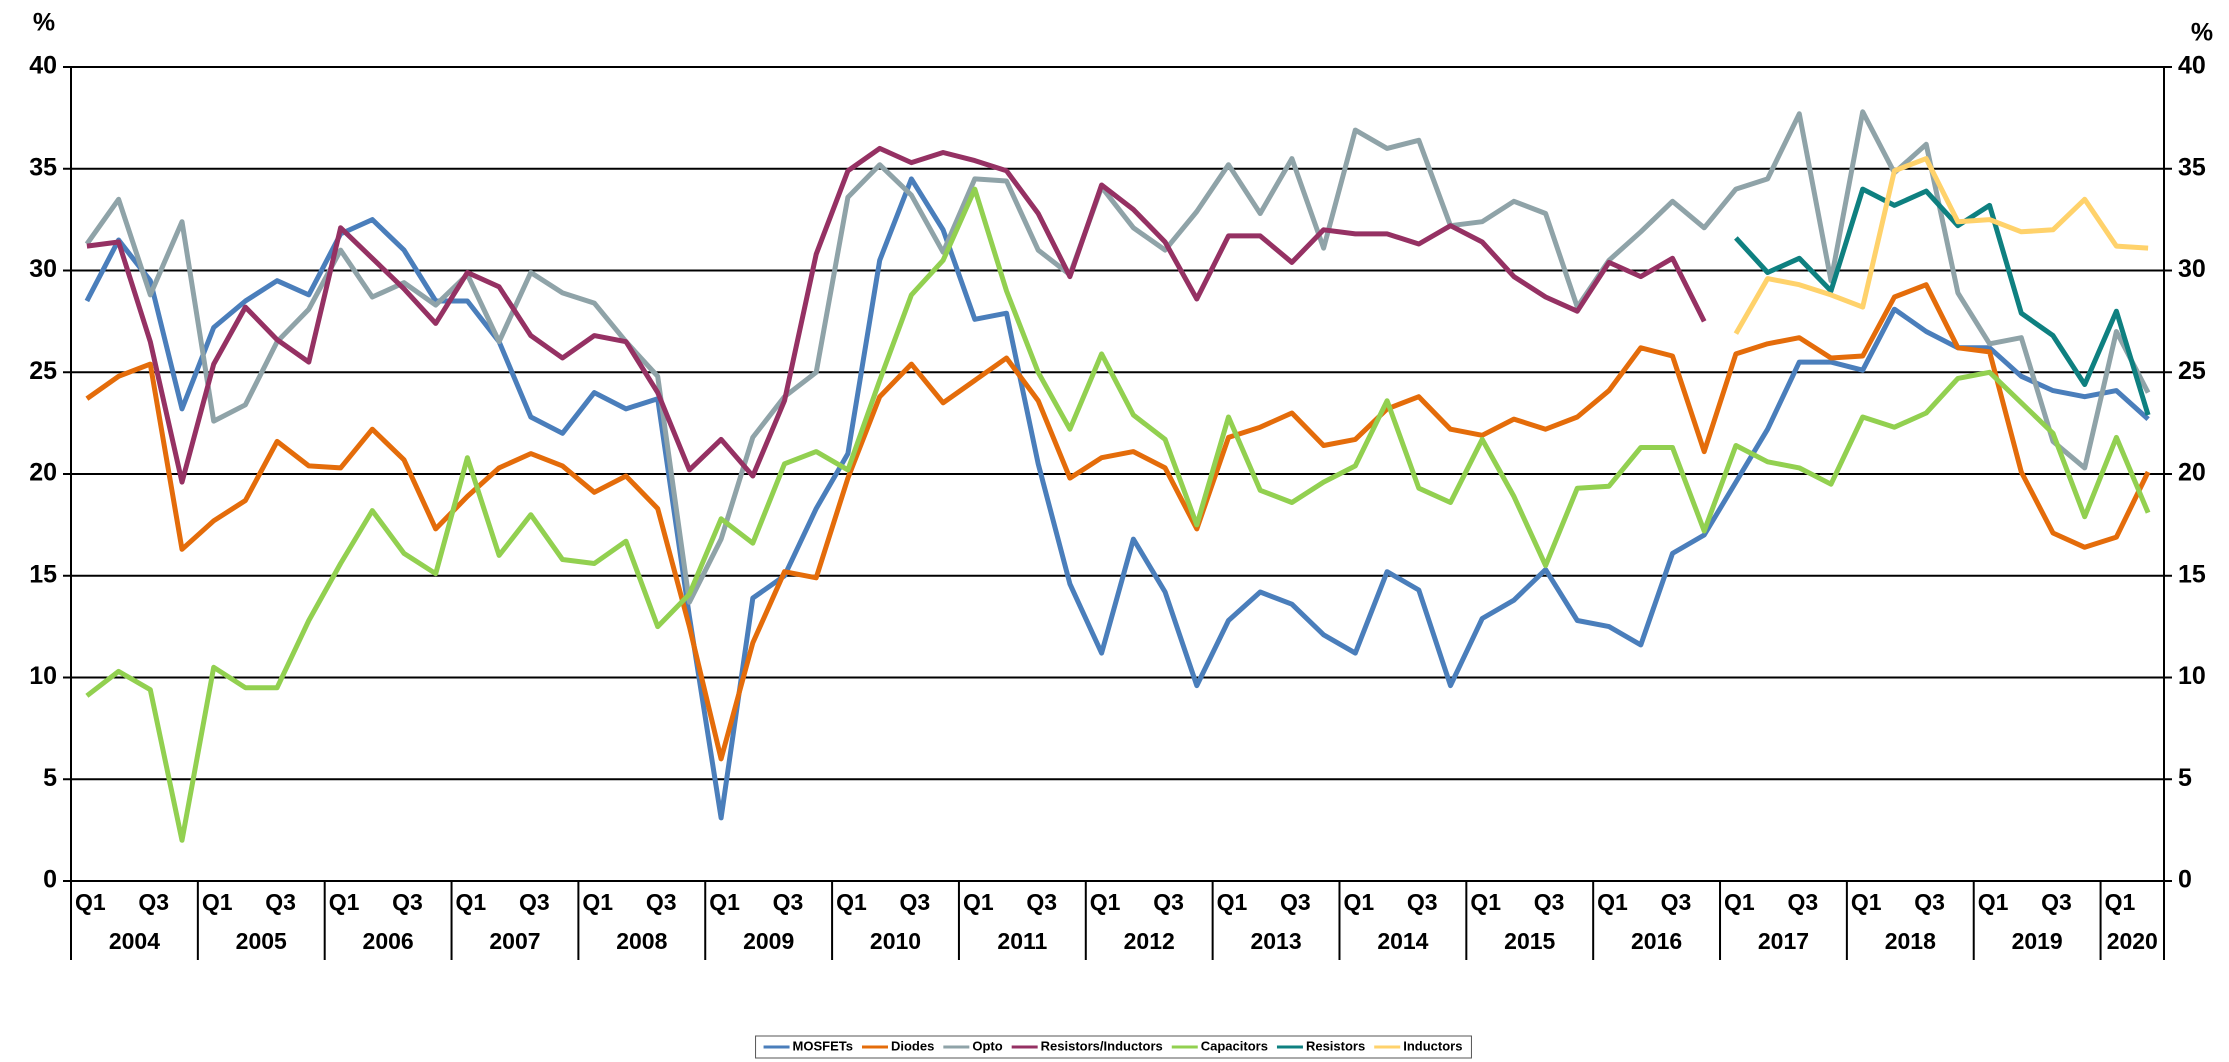 The height and width of the screenshot is (1062, 2229). What do you see at coordinates (1910, 941) in the screenshot?
I see `year-label: 2018` at bounding box center [1910, 941].